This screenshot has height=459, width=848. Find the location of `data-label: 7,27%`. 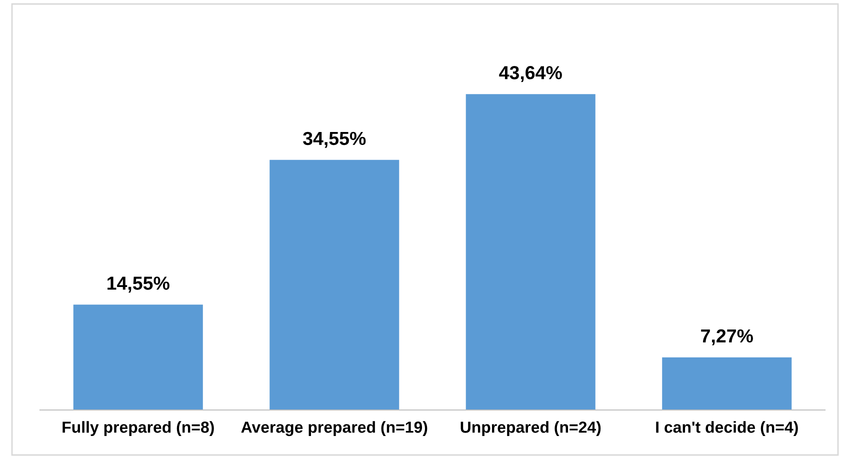

data-label: 7,27% is located at coordinates (727, 337).